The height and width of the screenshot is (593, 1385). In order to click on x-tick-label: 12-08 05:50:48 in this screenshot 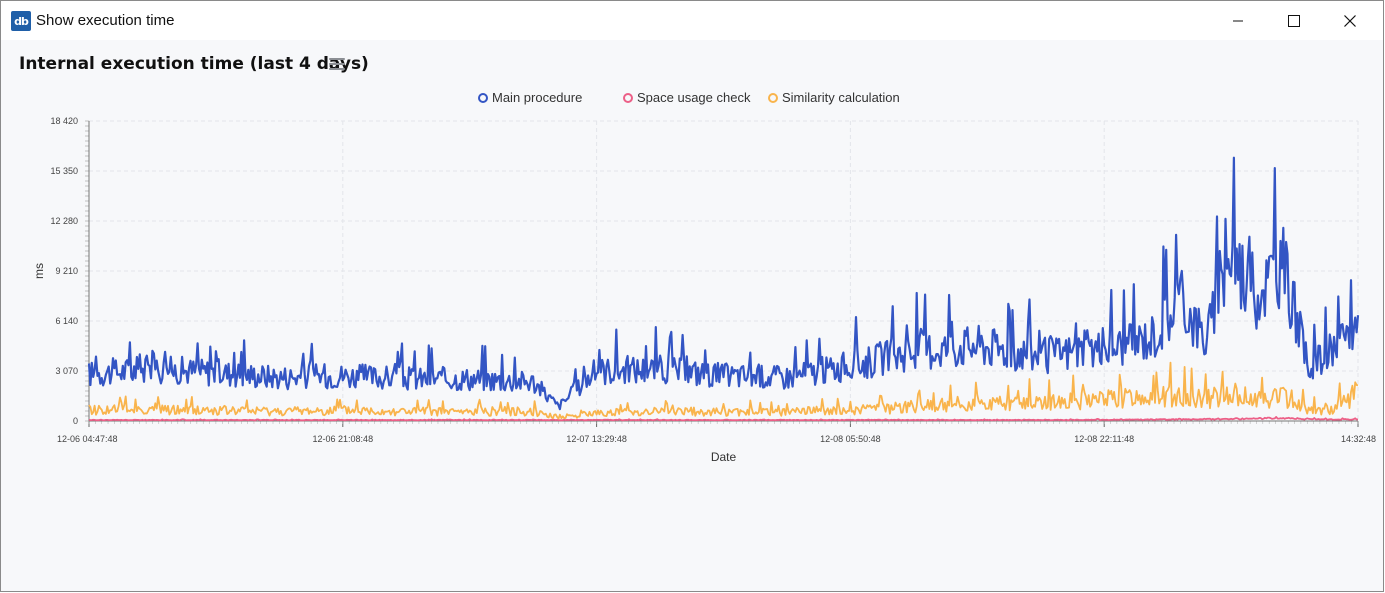, I will do `click(850, 439)`.